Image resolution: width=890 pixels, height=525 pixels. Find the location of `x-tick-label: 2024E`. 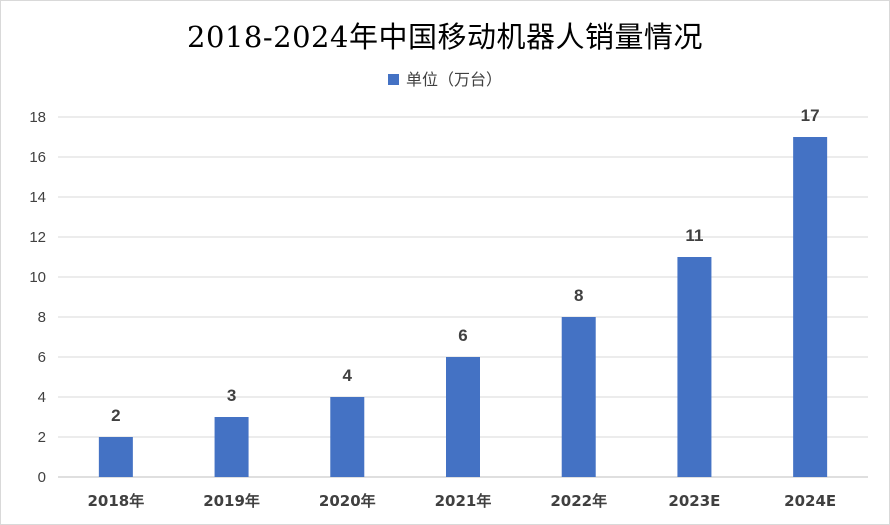

x-tick-label: 2024E is located at coordinates (810, 501).